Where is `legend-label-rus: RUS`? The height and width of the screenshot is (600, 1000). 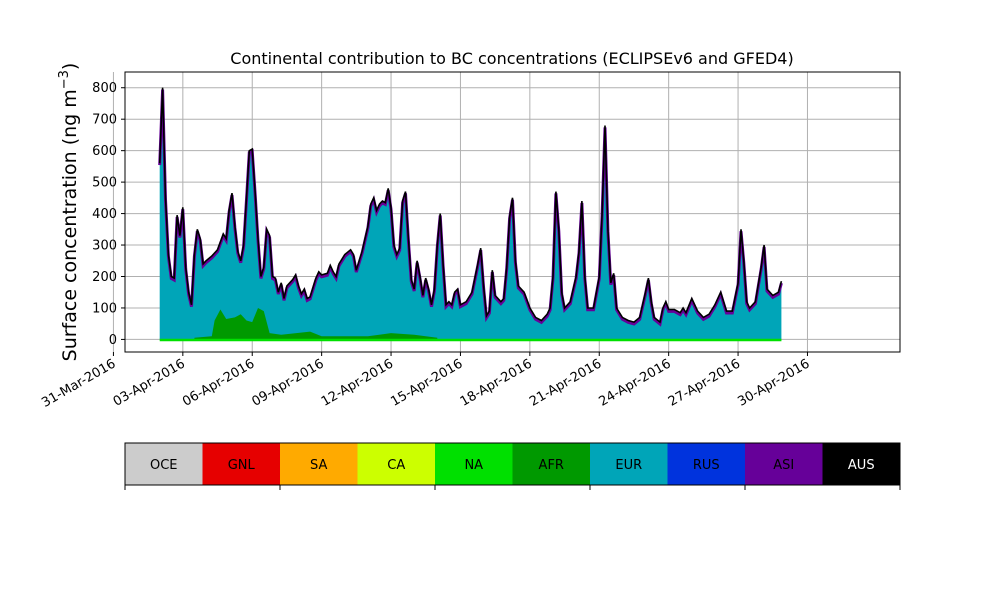 legend-label-rus: RUS is located at coordinates (706, 465).